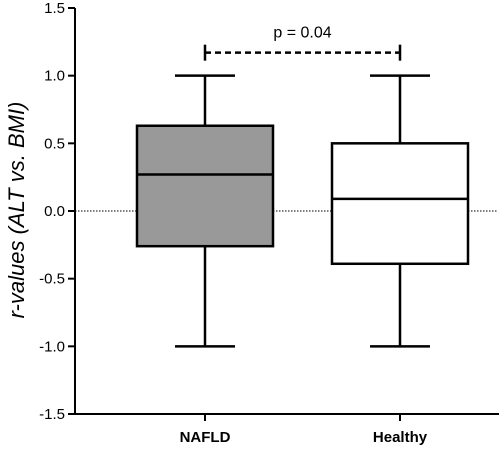  I want to click on y-tick-label: 1.0, so click(54, 76).